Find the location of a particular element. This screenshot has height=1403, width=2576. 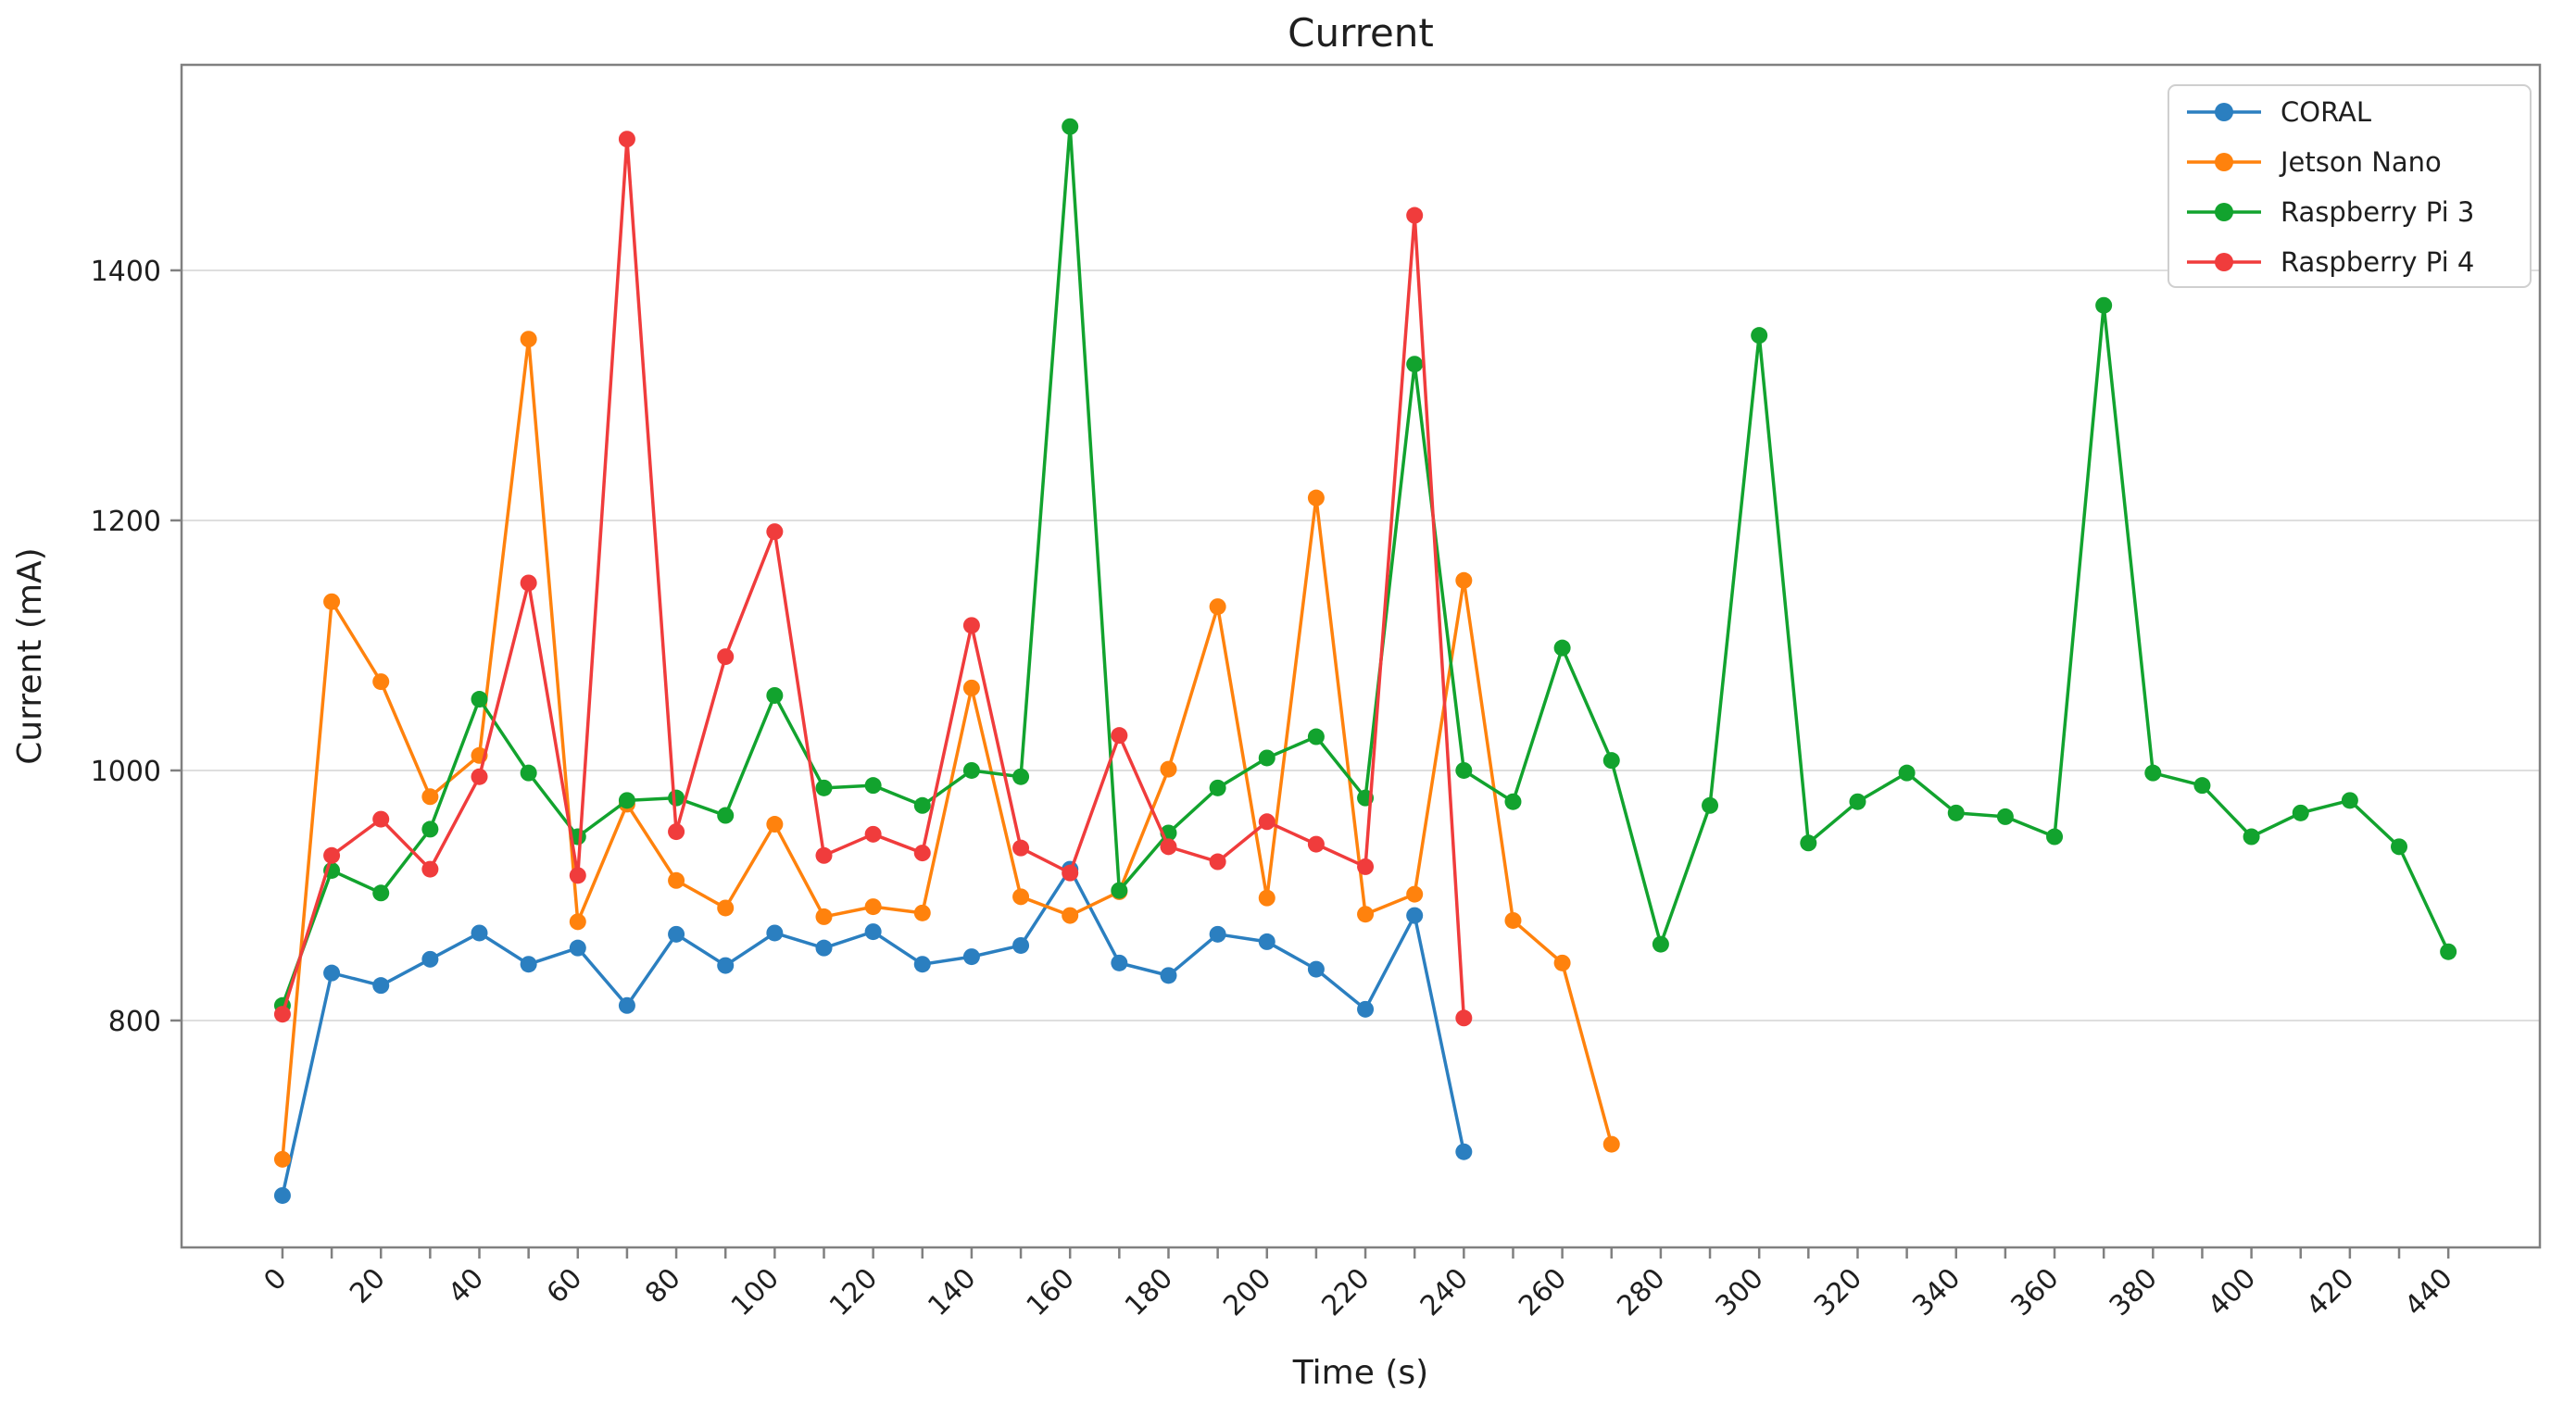

data-point-marker-t350 is located at coordinates (2005, 816).